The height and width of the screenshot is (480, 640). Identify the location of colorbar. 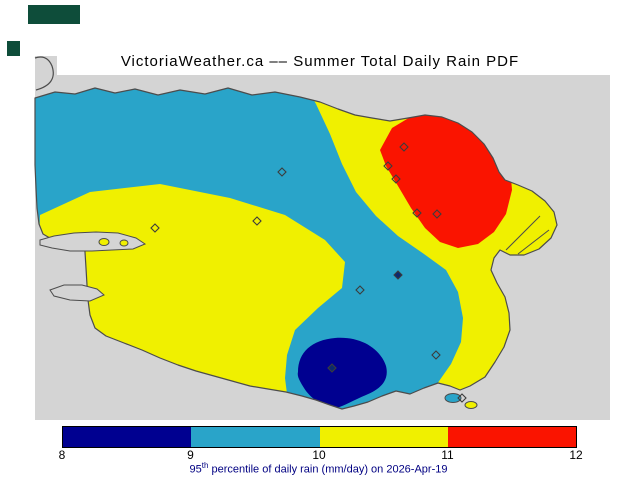
(319, 437).